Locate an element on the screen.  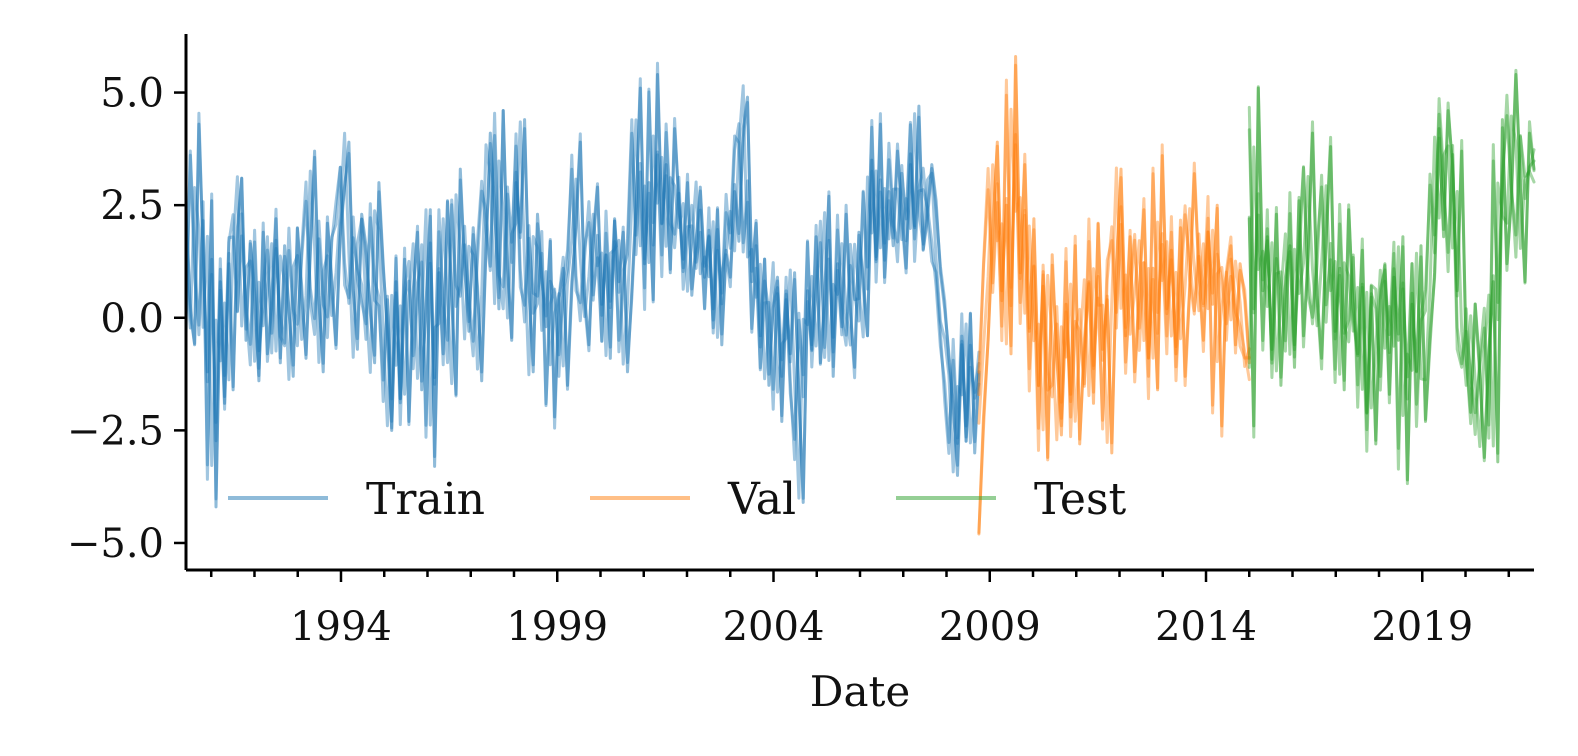
legend-label: Test is located at coordinates (1080, 499).